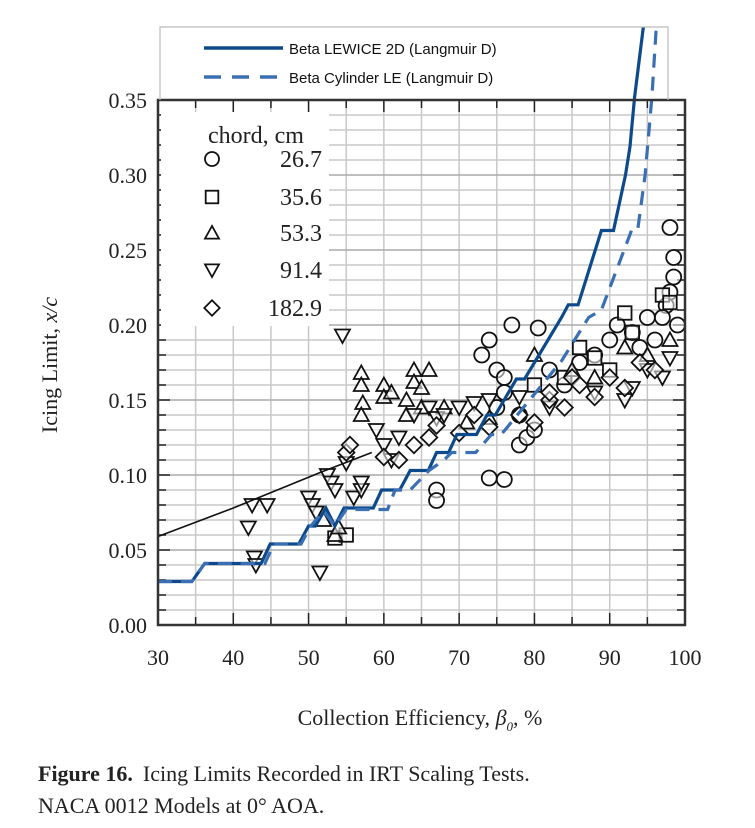 The image size is (755, 828). Describe the element at coordinates (263, 198) in the screenshot. I see `marker-legend-item: 35.6` at that location.